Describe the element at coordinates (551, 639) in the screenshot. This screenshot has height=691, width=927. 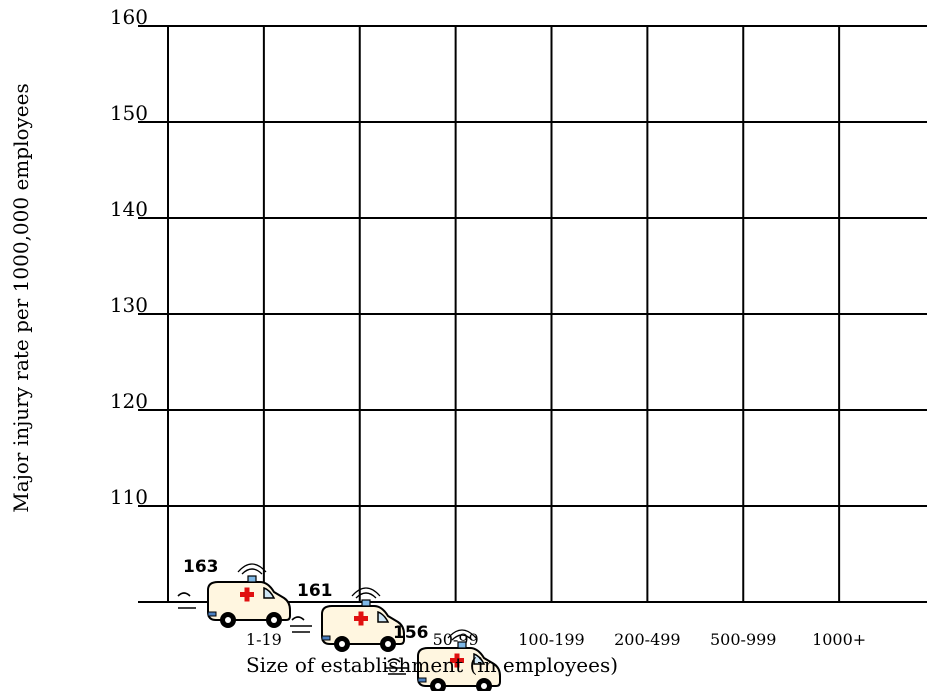
I see `x-tick-label: 100-199` at that location.